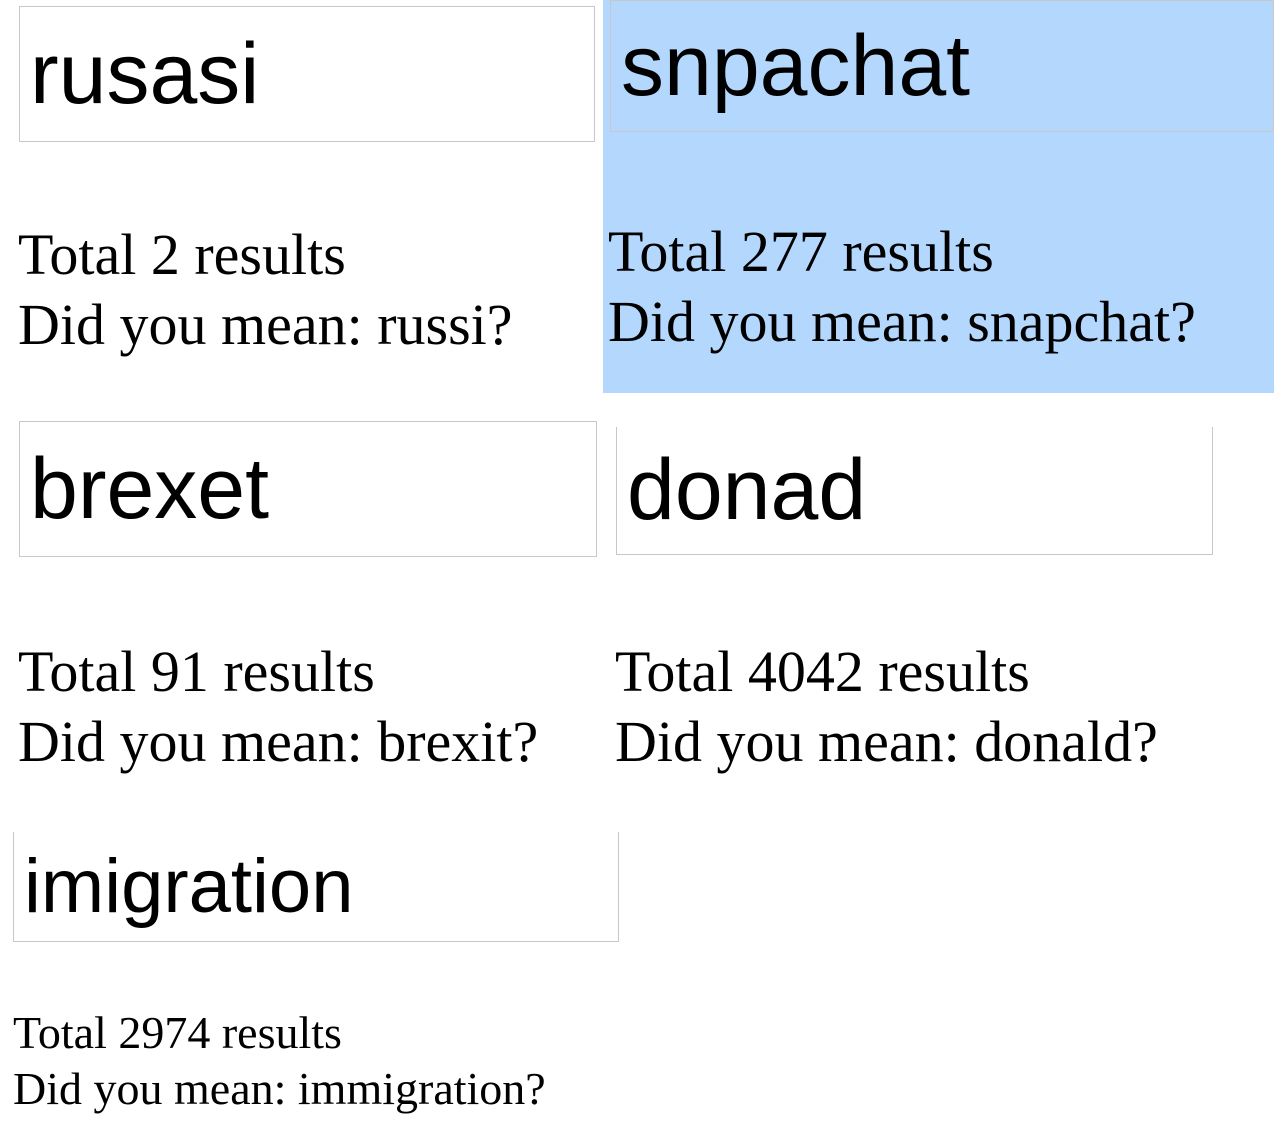 This screenshot has height=1122, width=1282. I want to click on total-results: Total 277 results, so click(801, 251).